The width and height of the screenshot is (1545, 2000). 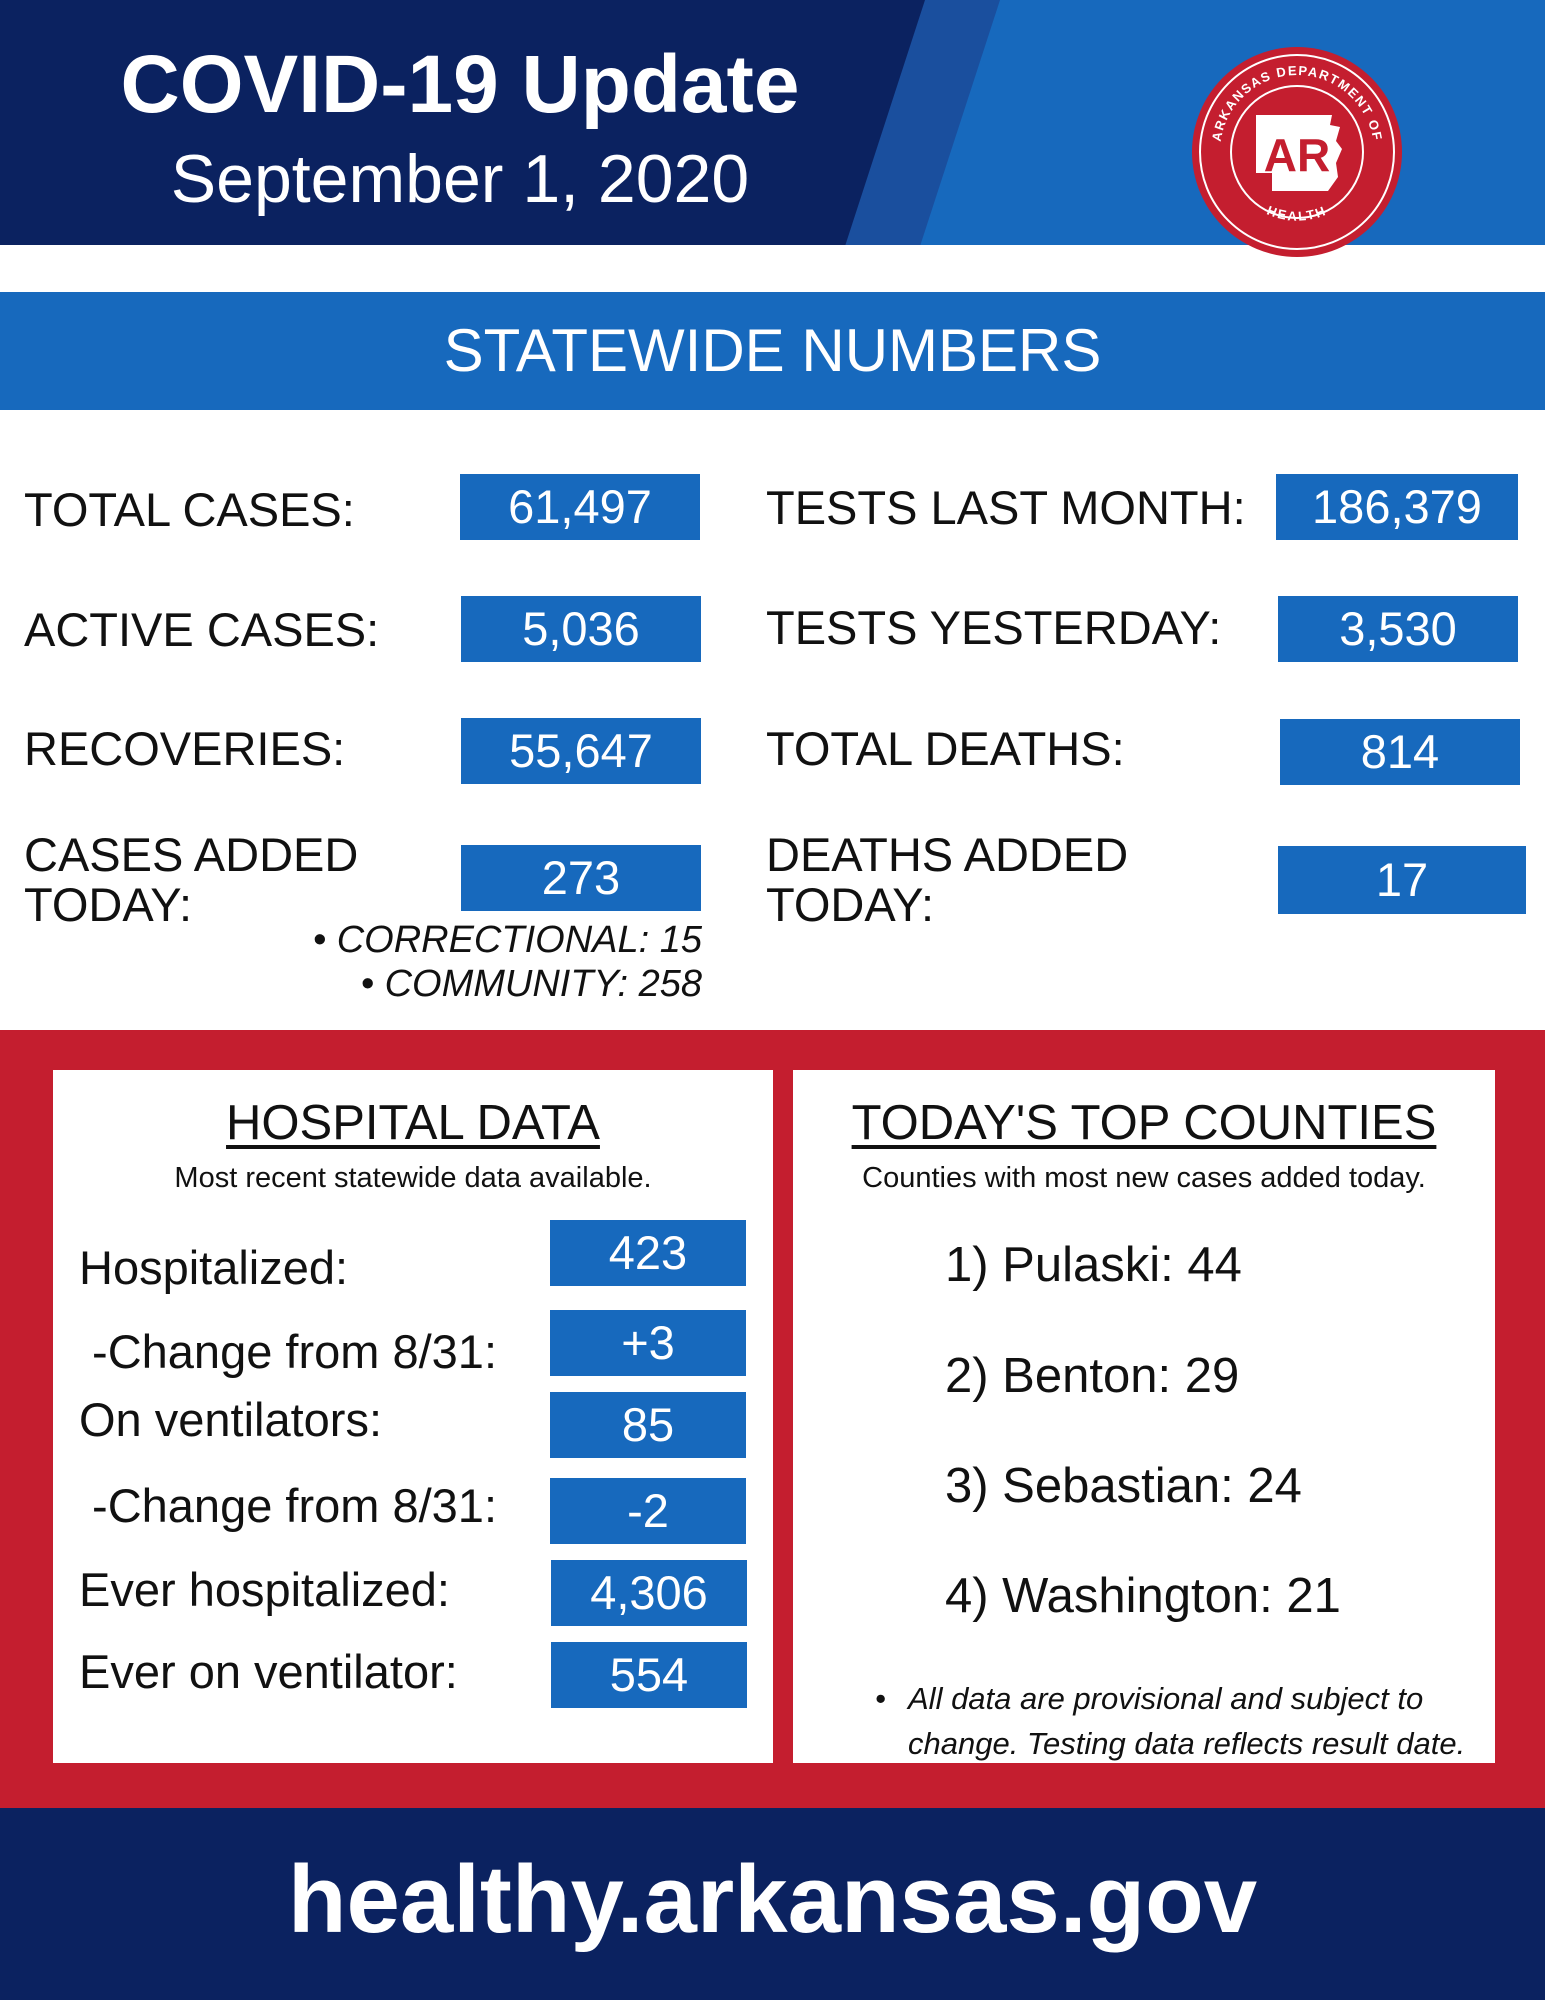 I want to click on deaths-added-label: DEATHS ADDED TODAY:, so click(x=947, y=880).